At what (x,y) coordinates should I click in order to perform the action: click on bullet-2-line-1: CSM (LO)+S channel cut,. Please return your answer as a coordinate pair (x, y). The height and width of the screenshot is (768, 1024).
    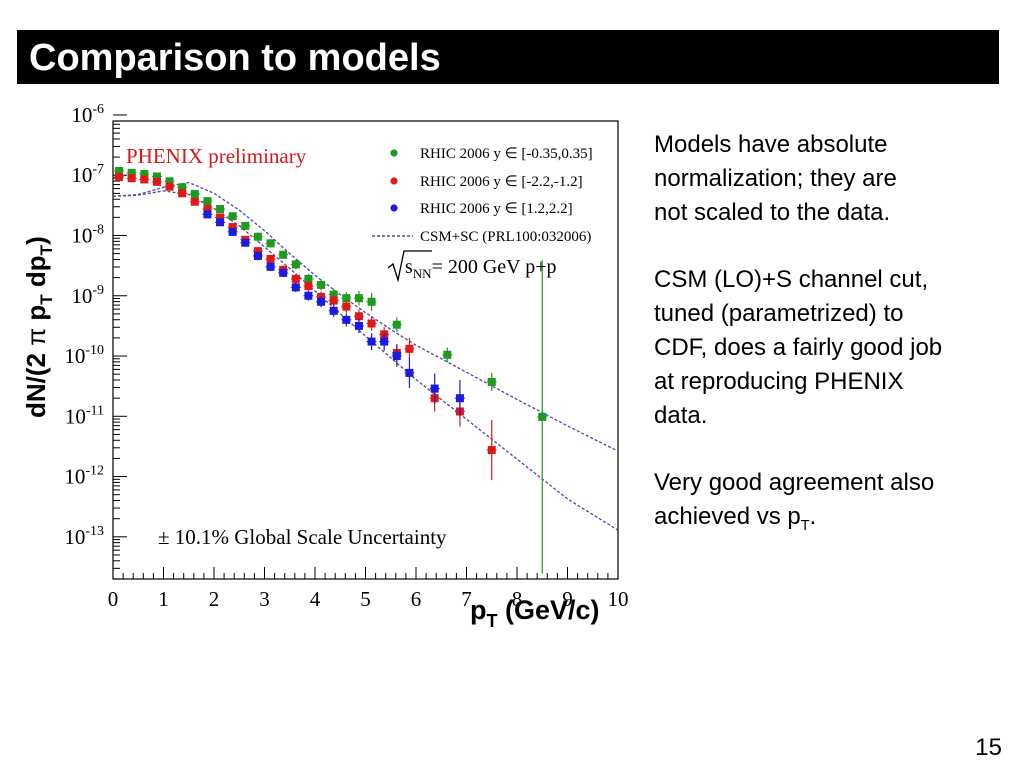
    Looking at the image, I should click on (791, 279).